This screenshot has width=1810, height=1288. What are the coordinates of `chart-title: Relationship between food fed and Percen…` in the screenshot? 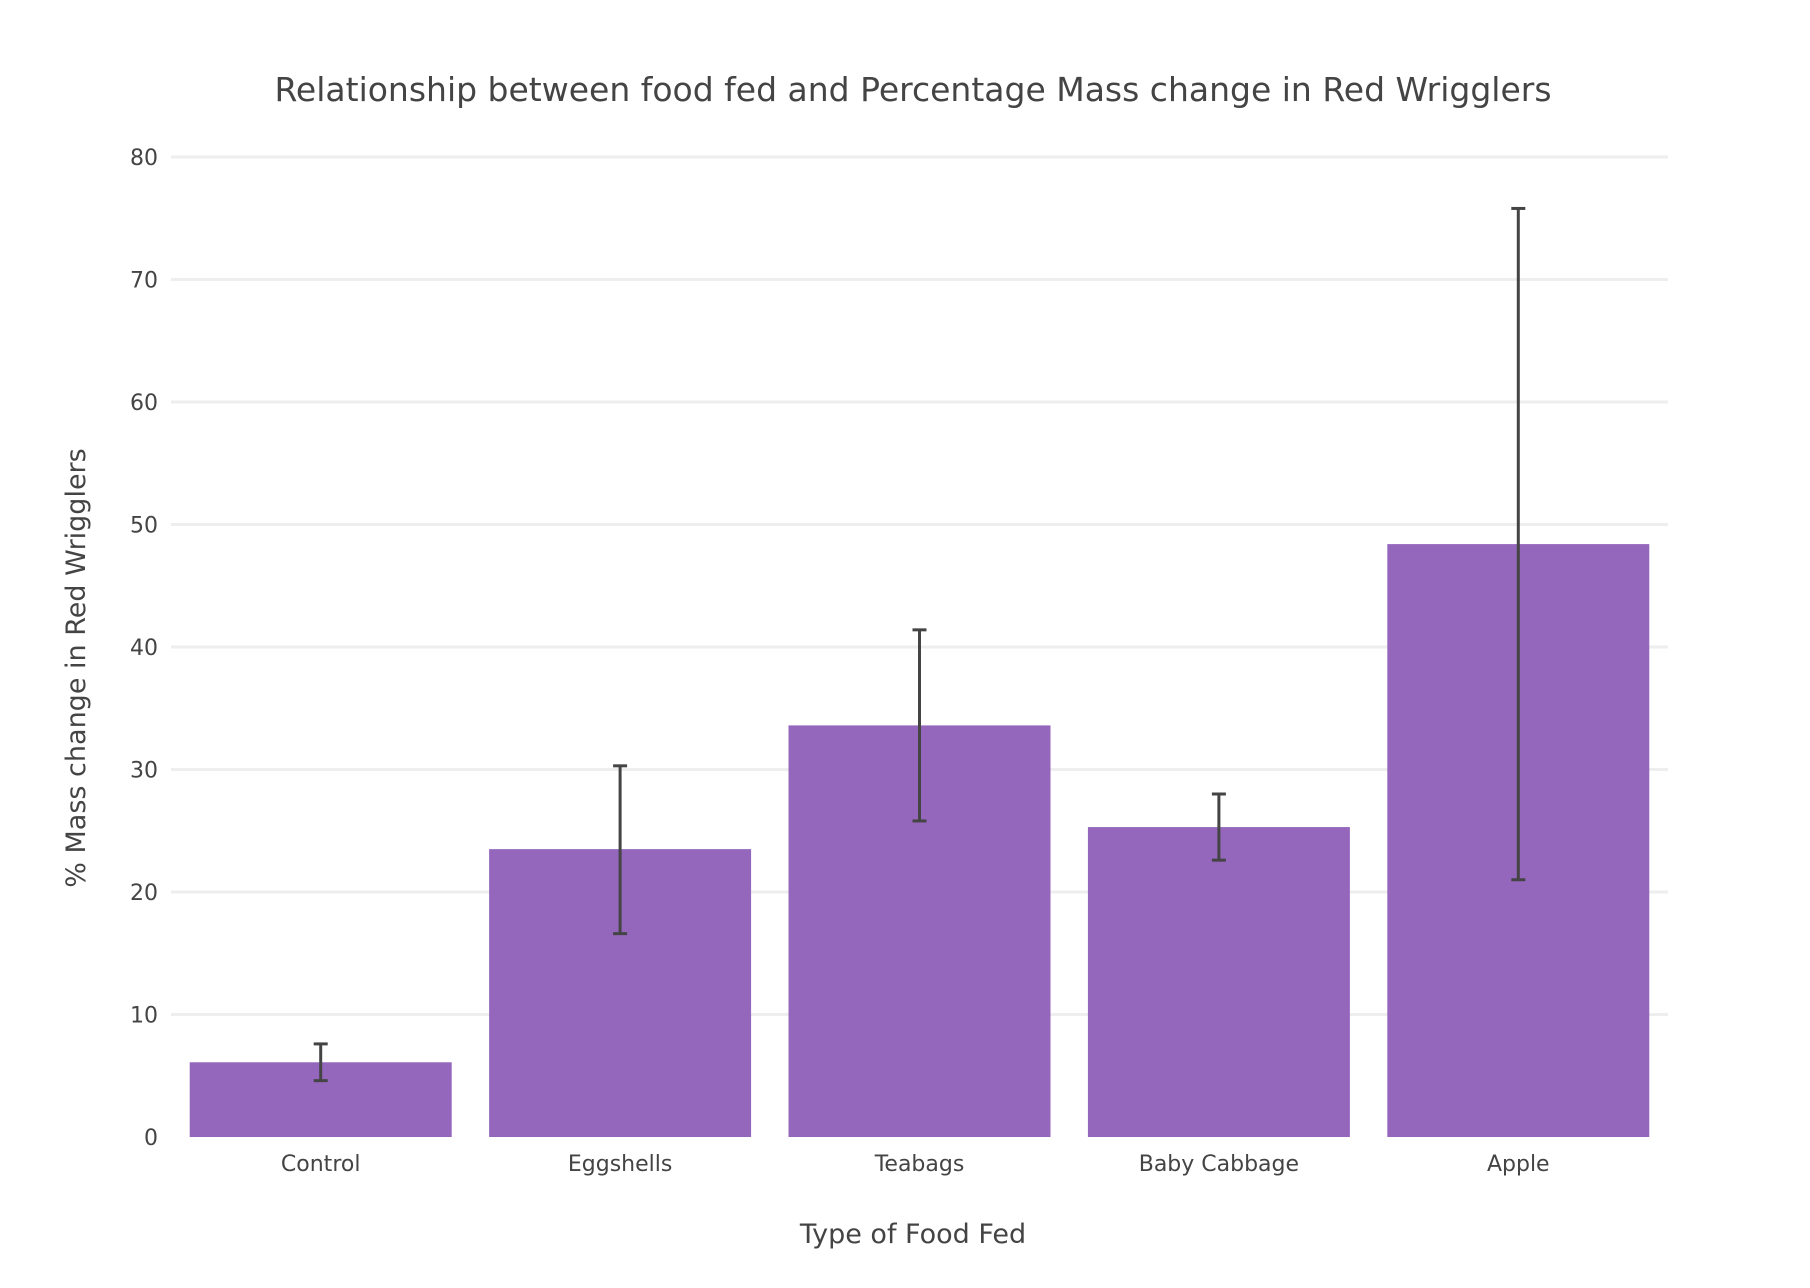 It's located at (912, 89).